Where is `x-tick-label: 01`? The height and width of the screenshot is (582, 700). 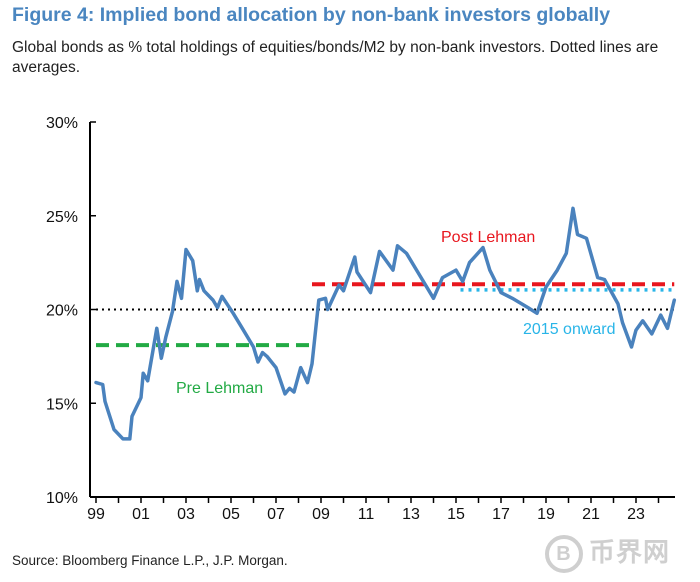 x-tick-label: 01 is located at coordinates (141, 514).